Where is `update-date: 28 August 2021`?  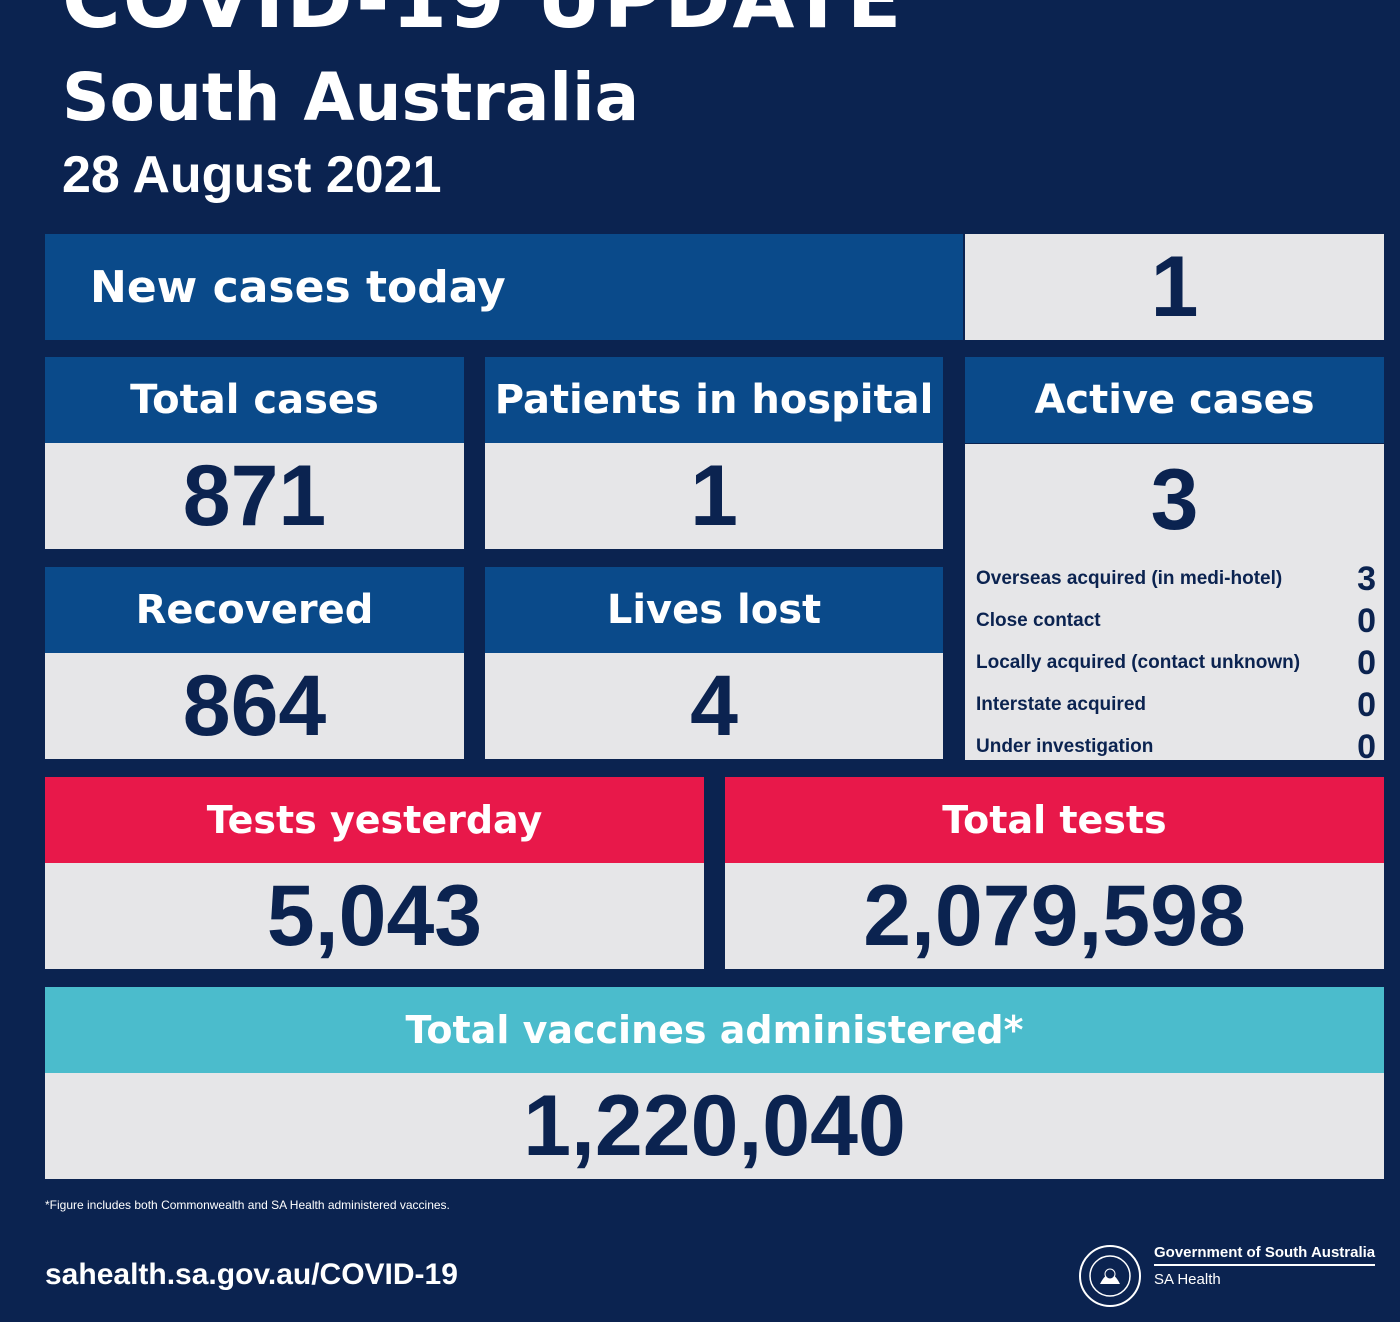 update-date: 28 August 2021 is located at coordinates (252, 175).